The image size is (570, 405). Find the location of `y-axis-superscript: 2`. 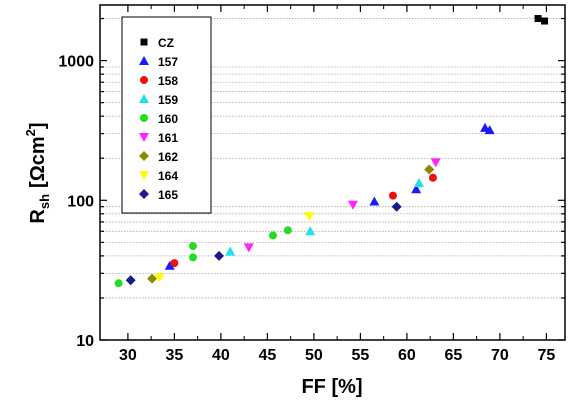

y-axis-superscript: 2 is located at coordinates (30, 132).